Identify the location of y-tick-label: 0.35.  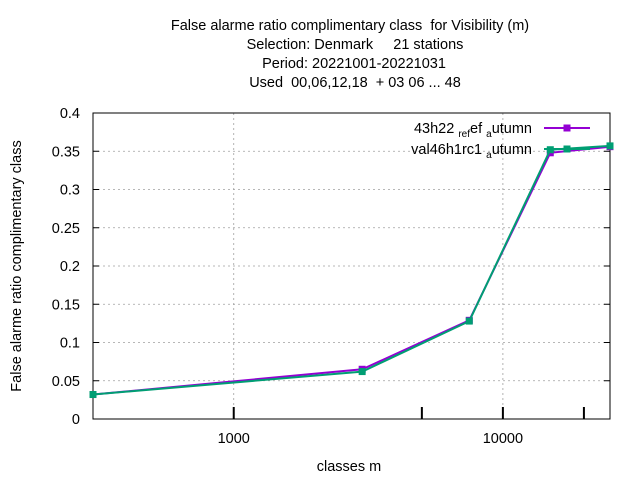
(66, 152).